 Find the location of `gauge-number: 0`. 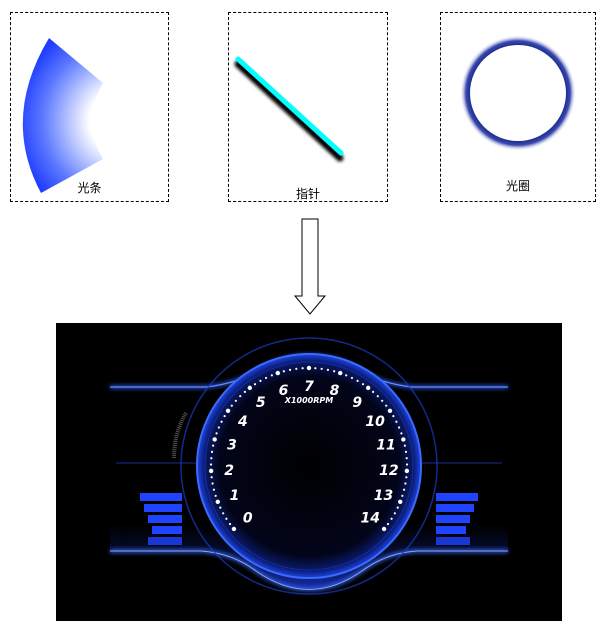

gauge-number: 0 is located at coordinates (248, 518).